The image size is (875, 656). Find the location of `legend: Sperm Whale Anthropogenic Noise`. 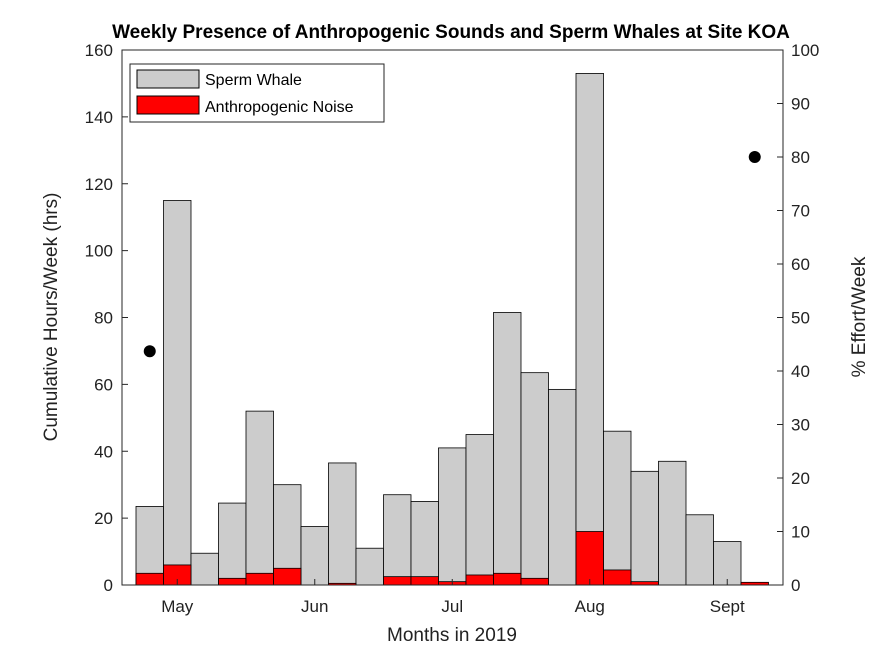

legend: Sperm Whale Anthropogenic Noise is located at coordinates (257, 93).